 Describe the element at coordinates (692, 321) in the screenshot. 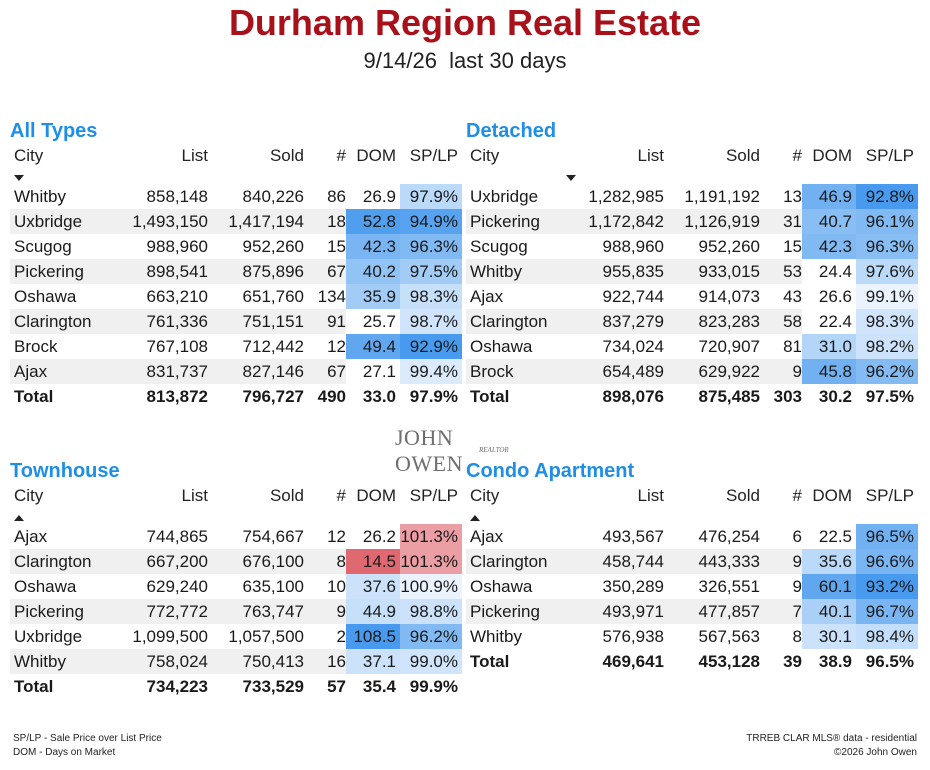

I see `table-row: Clarington 837,279 823,283 58 22.4 98.3%` at that location.